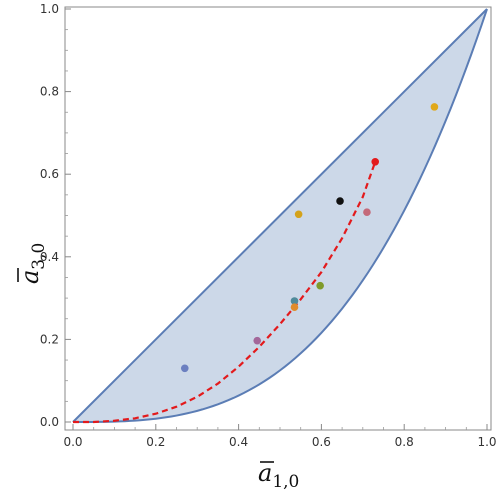 The image size is (498, 494). Describe the element at coordinates (49, 257) in the screenshot. I see `y-tick-label: 0.4` at that location.